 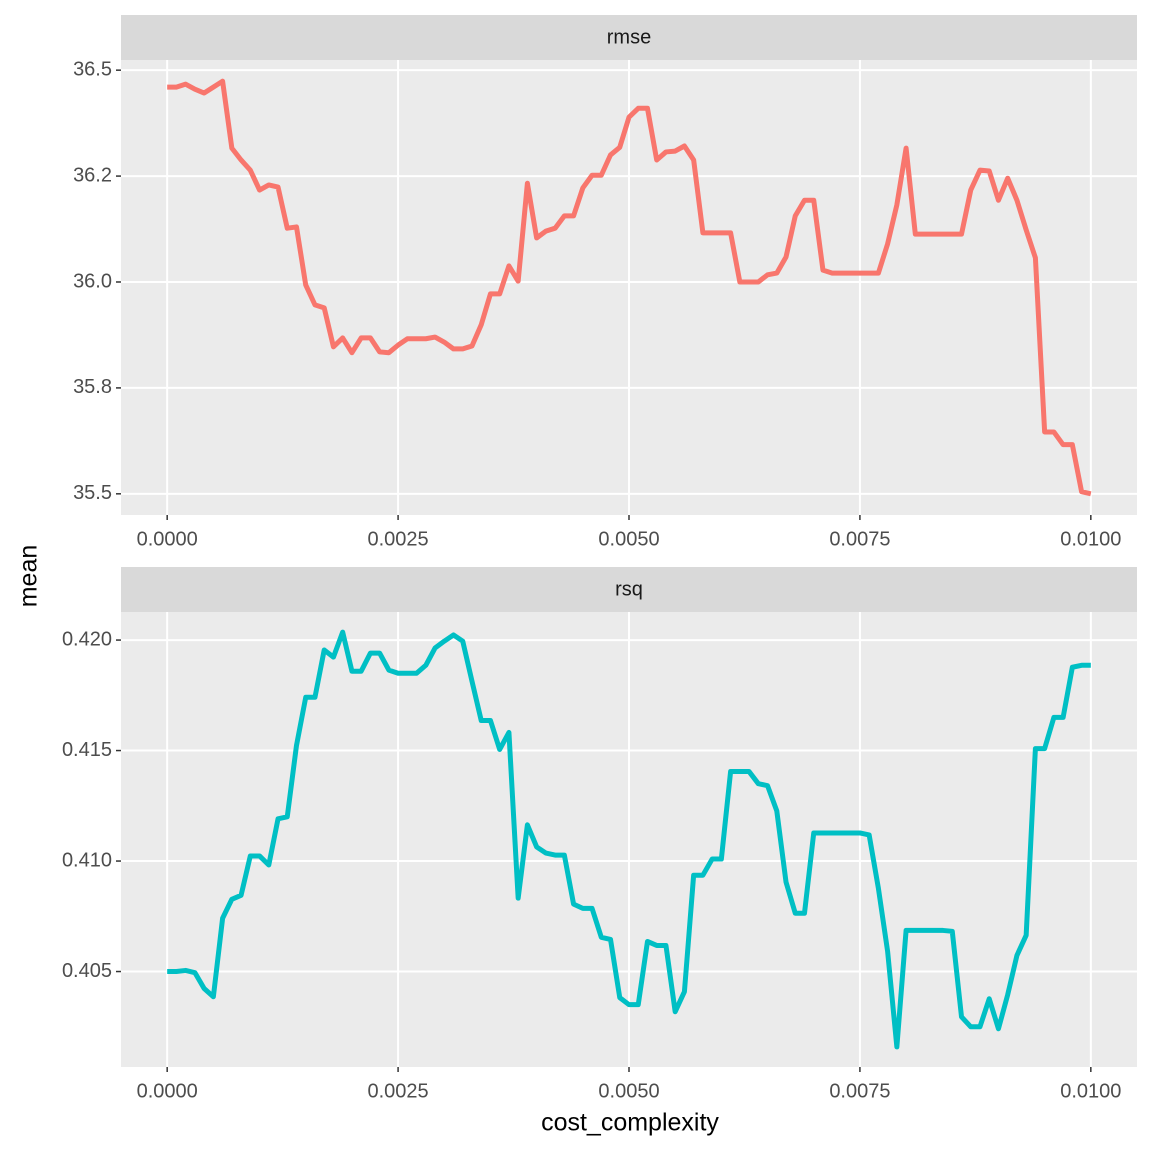 I want to click on strip-text: rmse, so click(x=629, y=37).